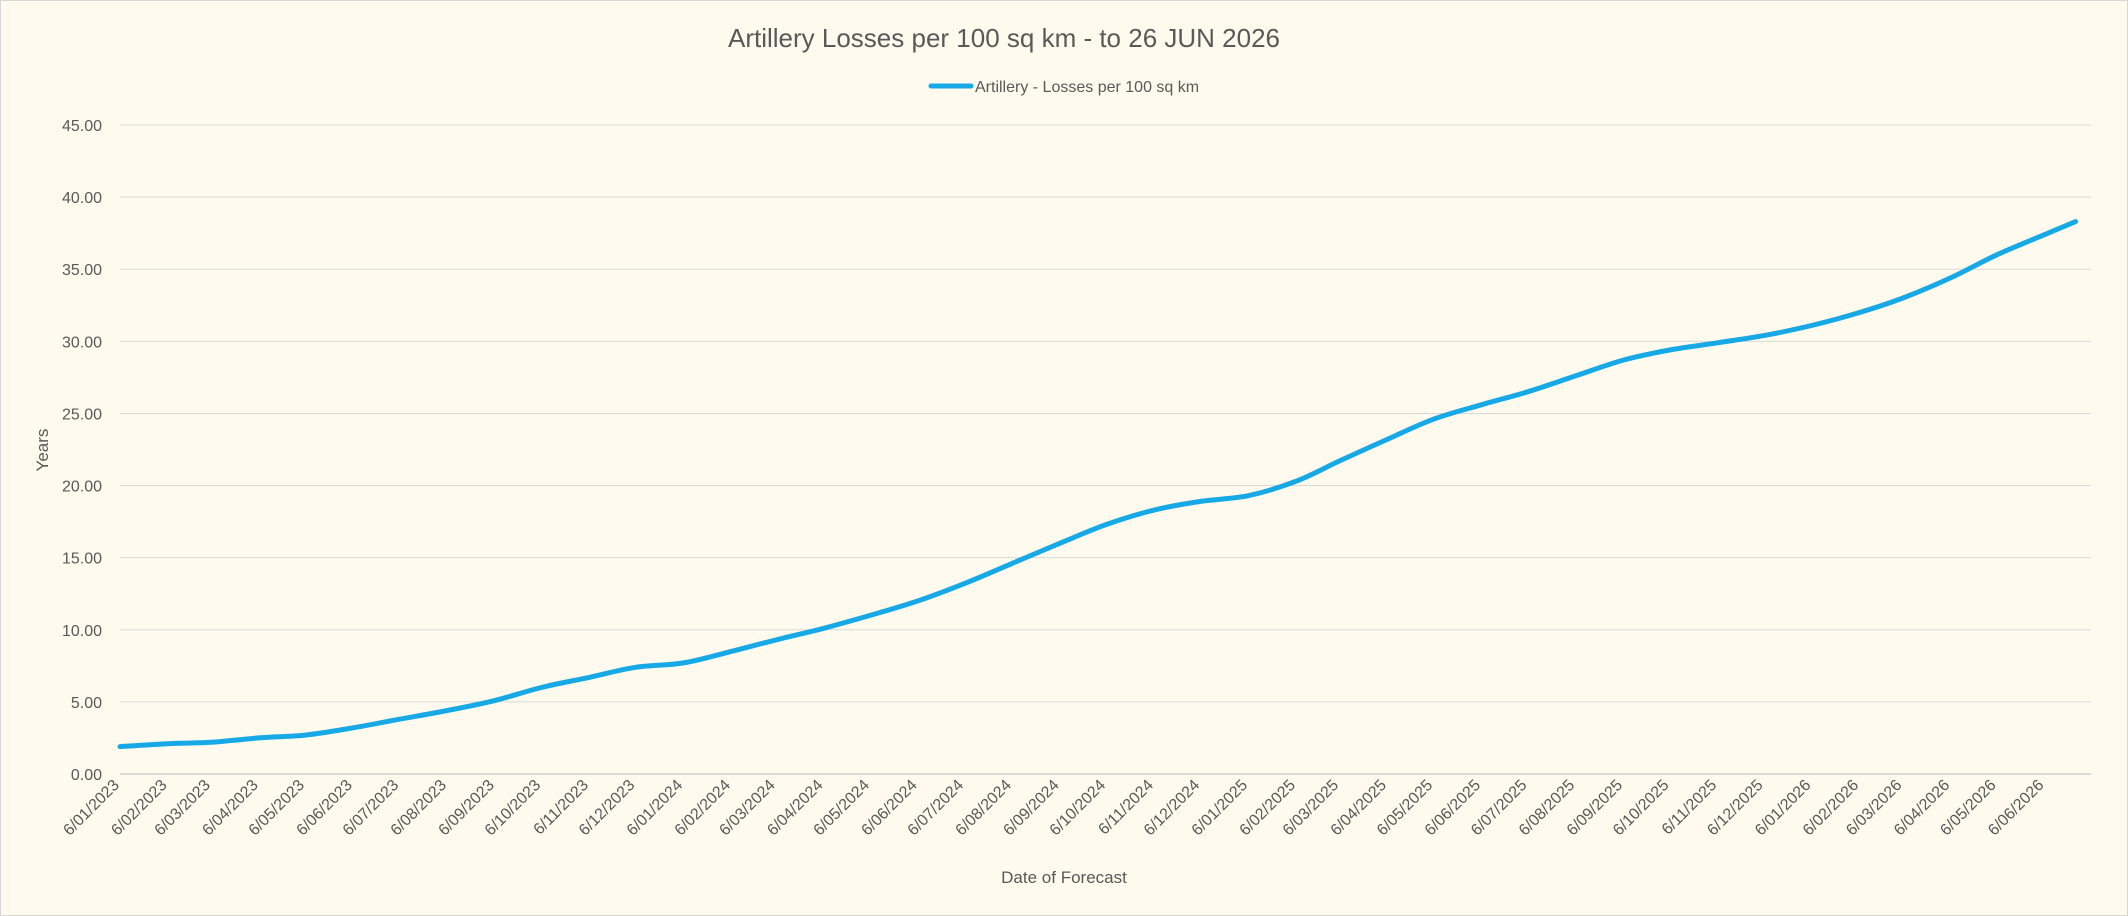  I want to click on y-tick-label: 45.00, so click(82, 126).